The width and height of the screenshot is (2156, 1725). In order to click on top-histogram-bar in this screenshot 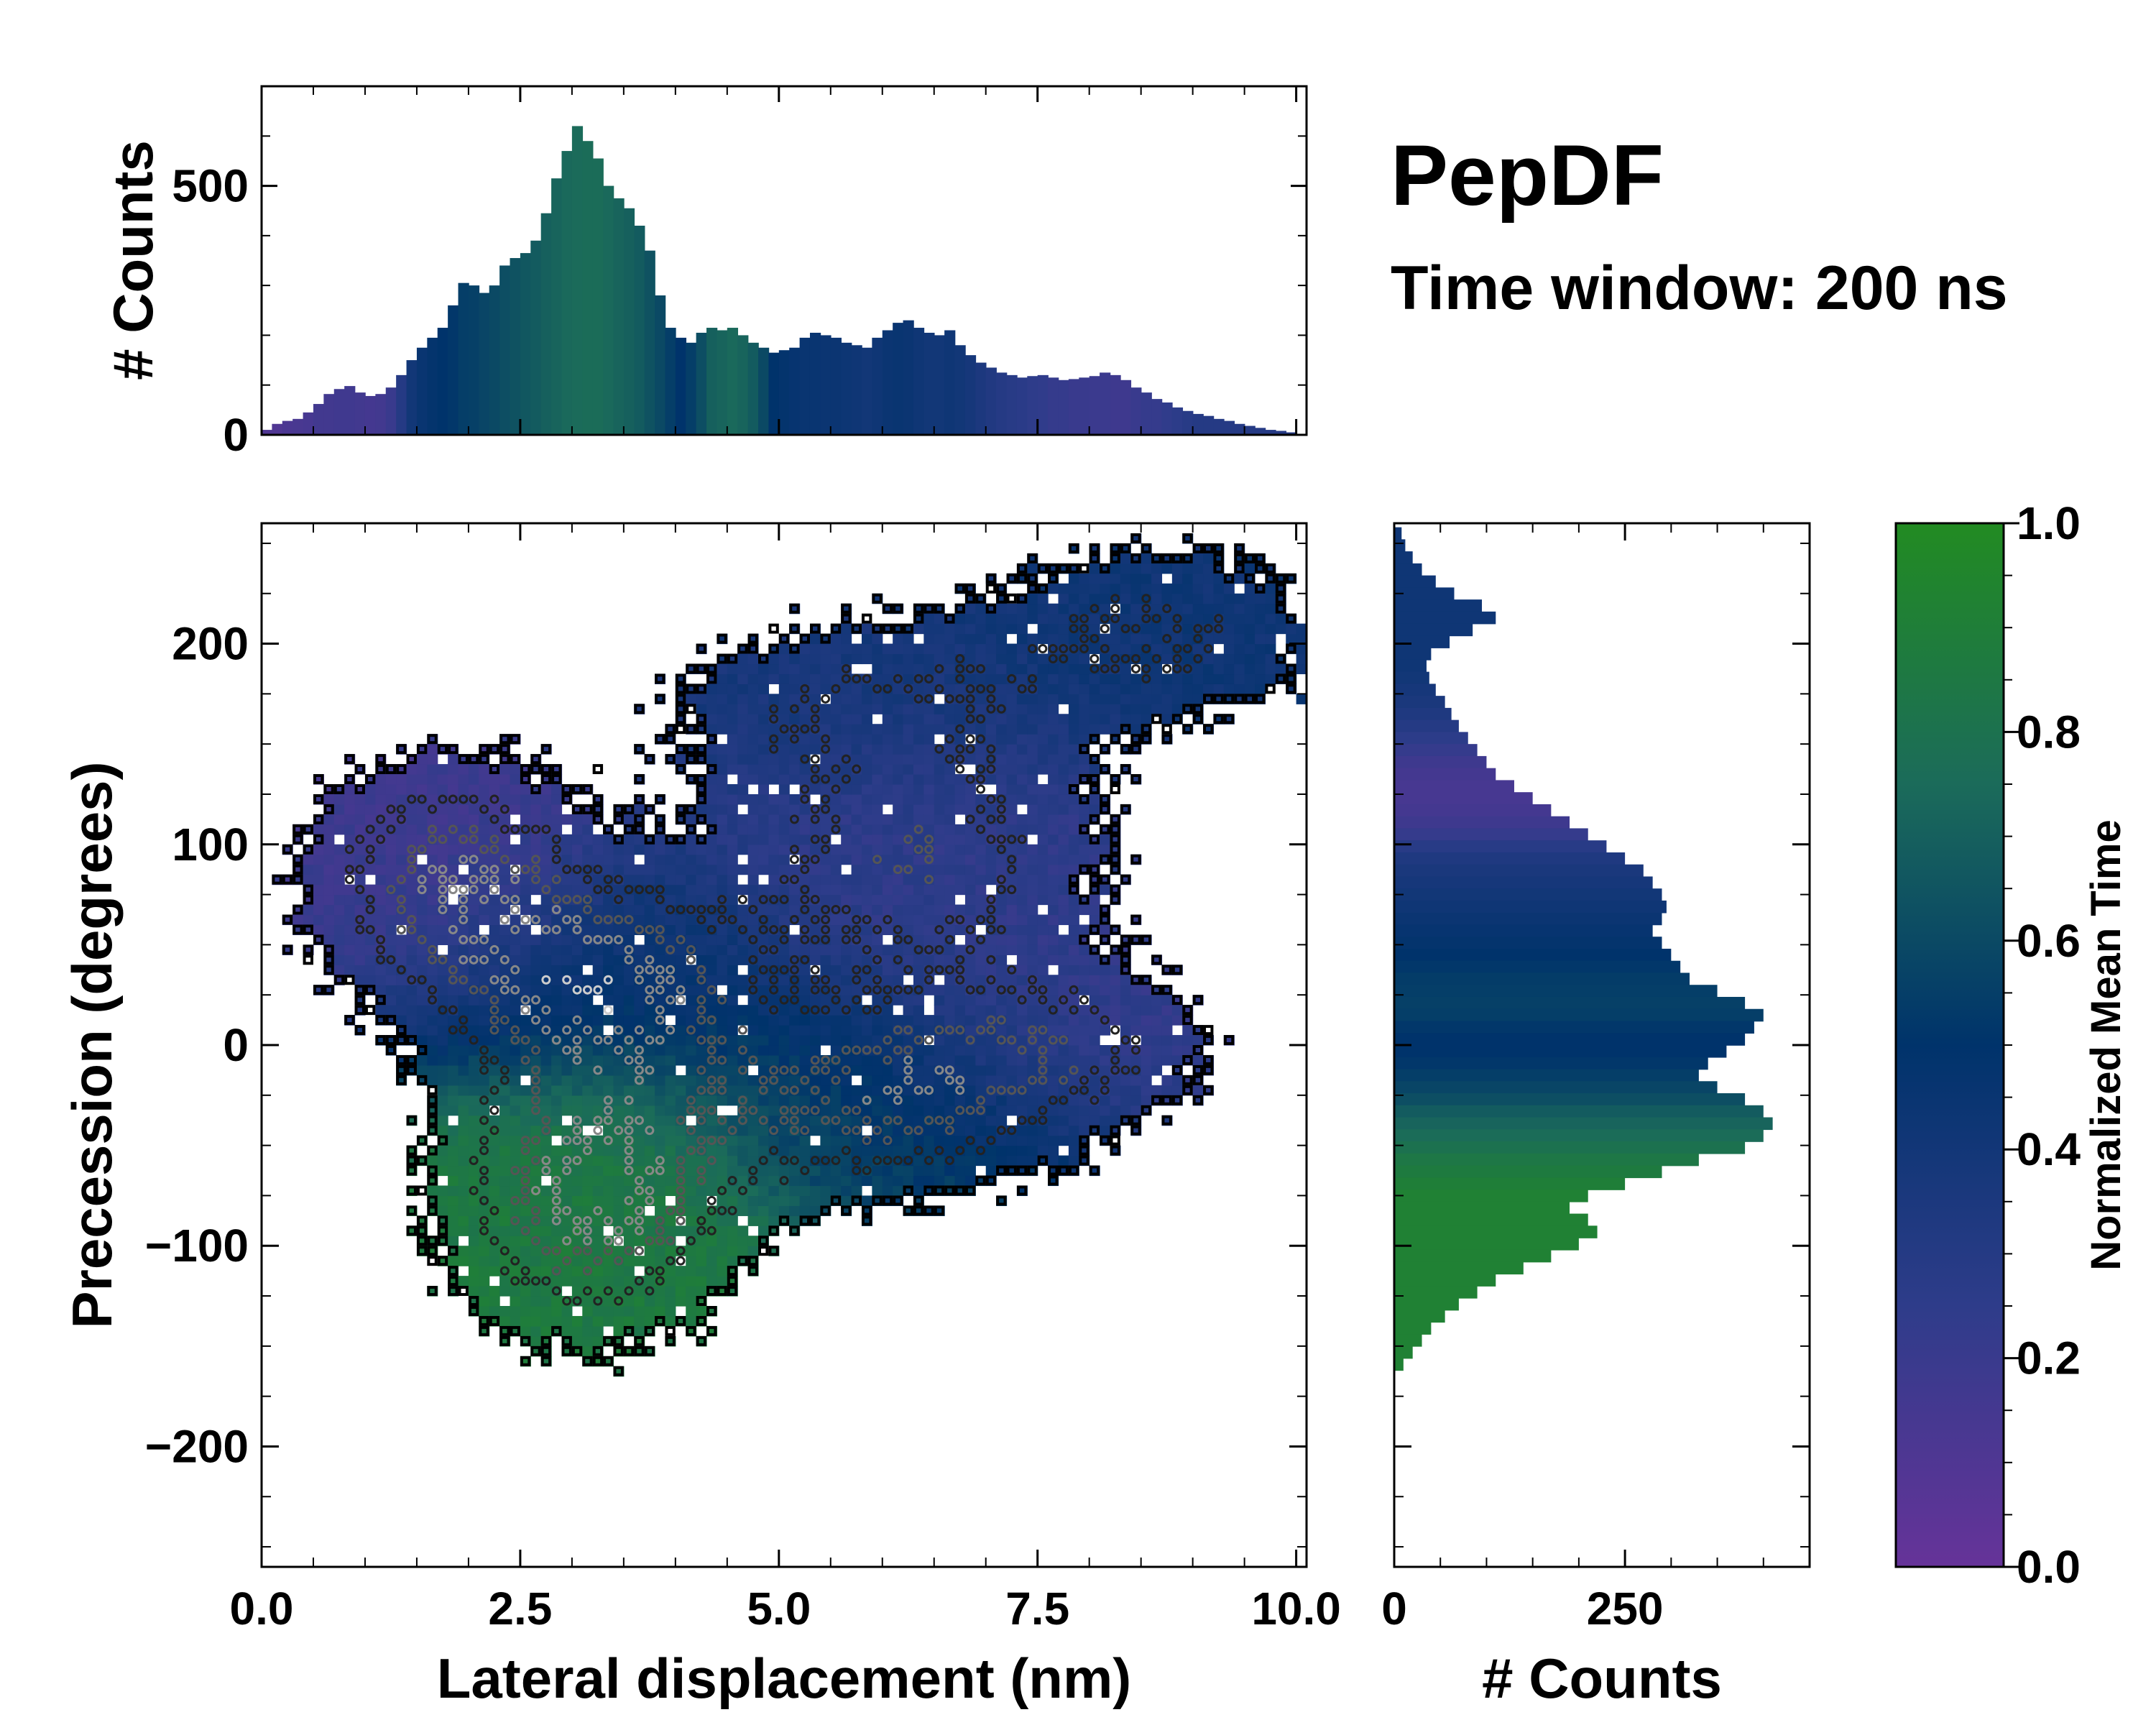, I will do `click(329, 414)`.